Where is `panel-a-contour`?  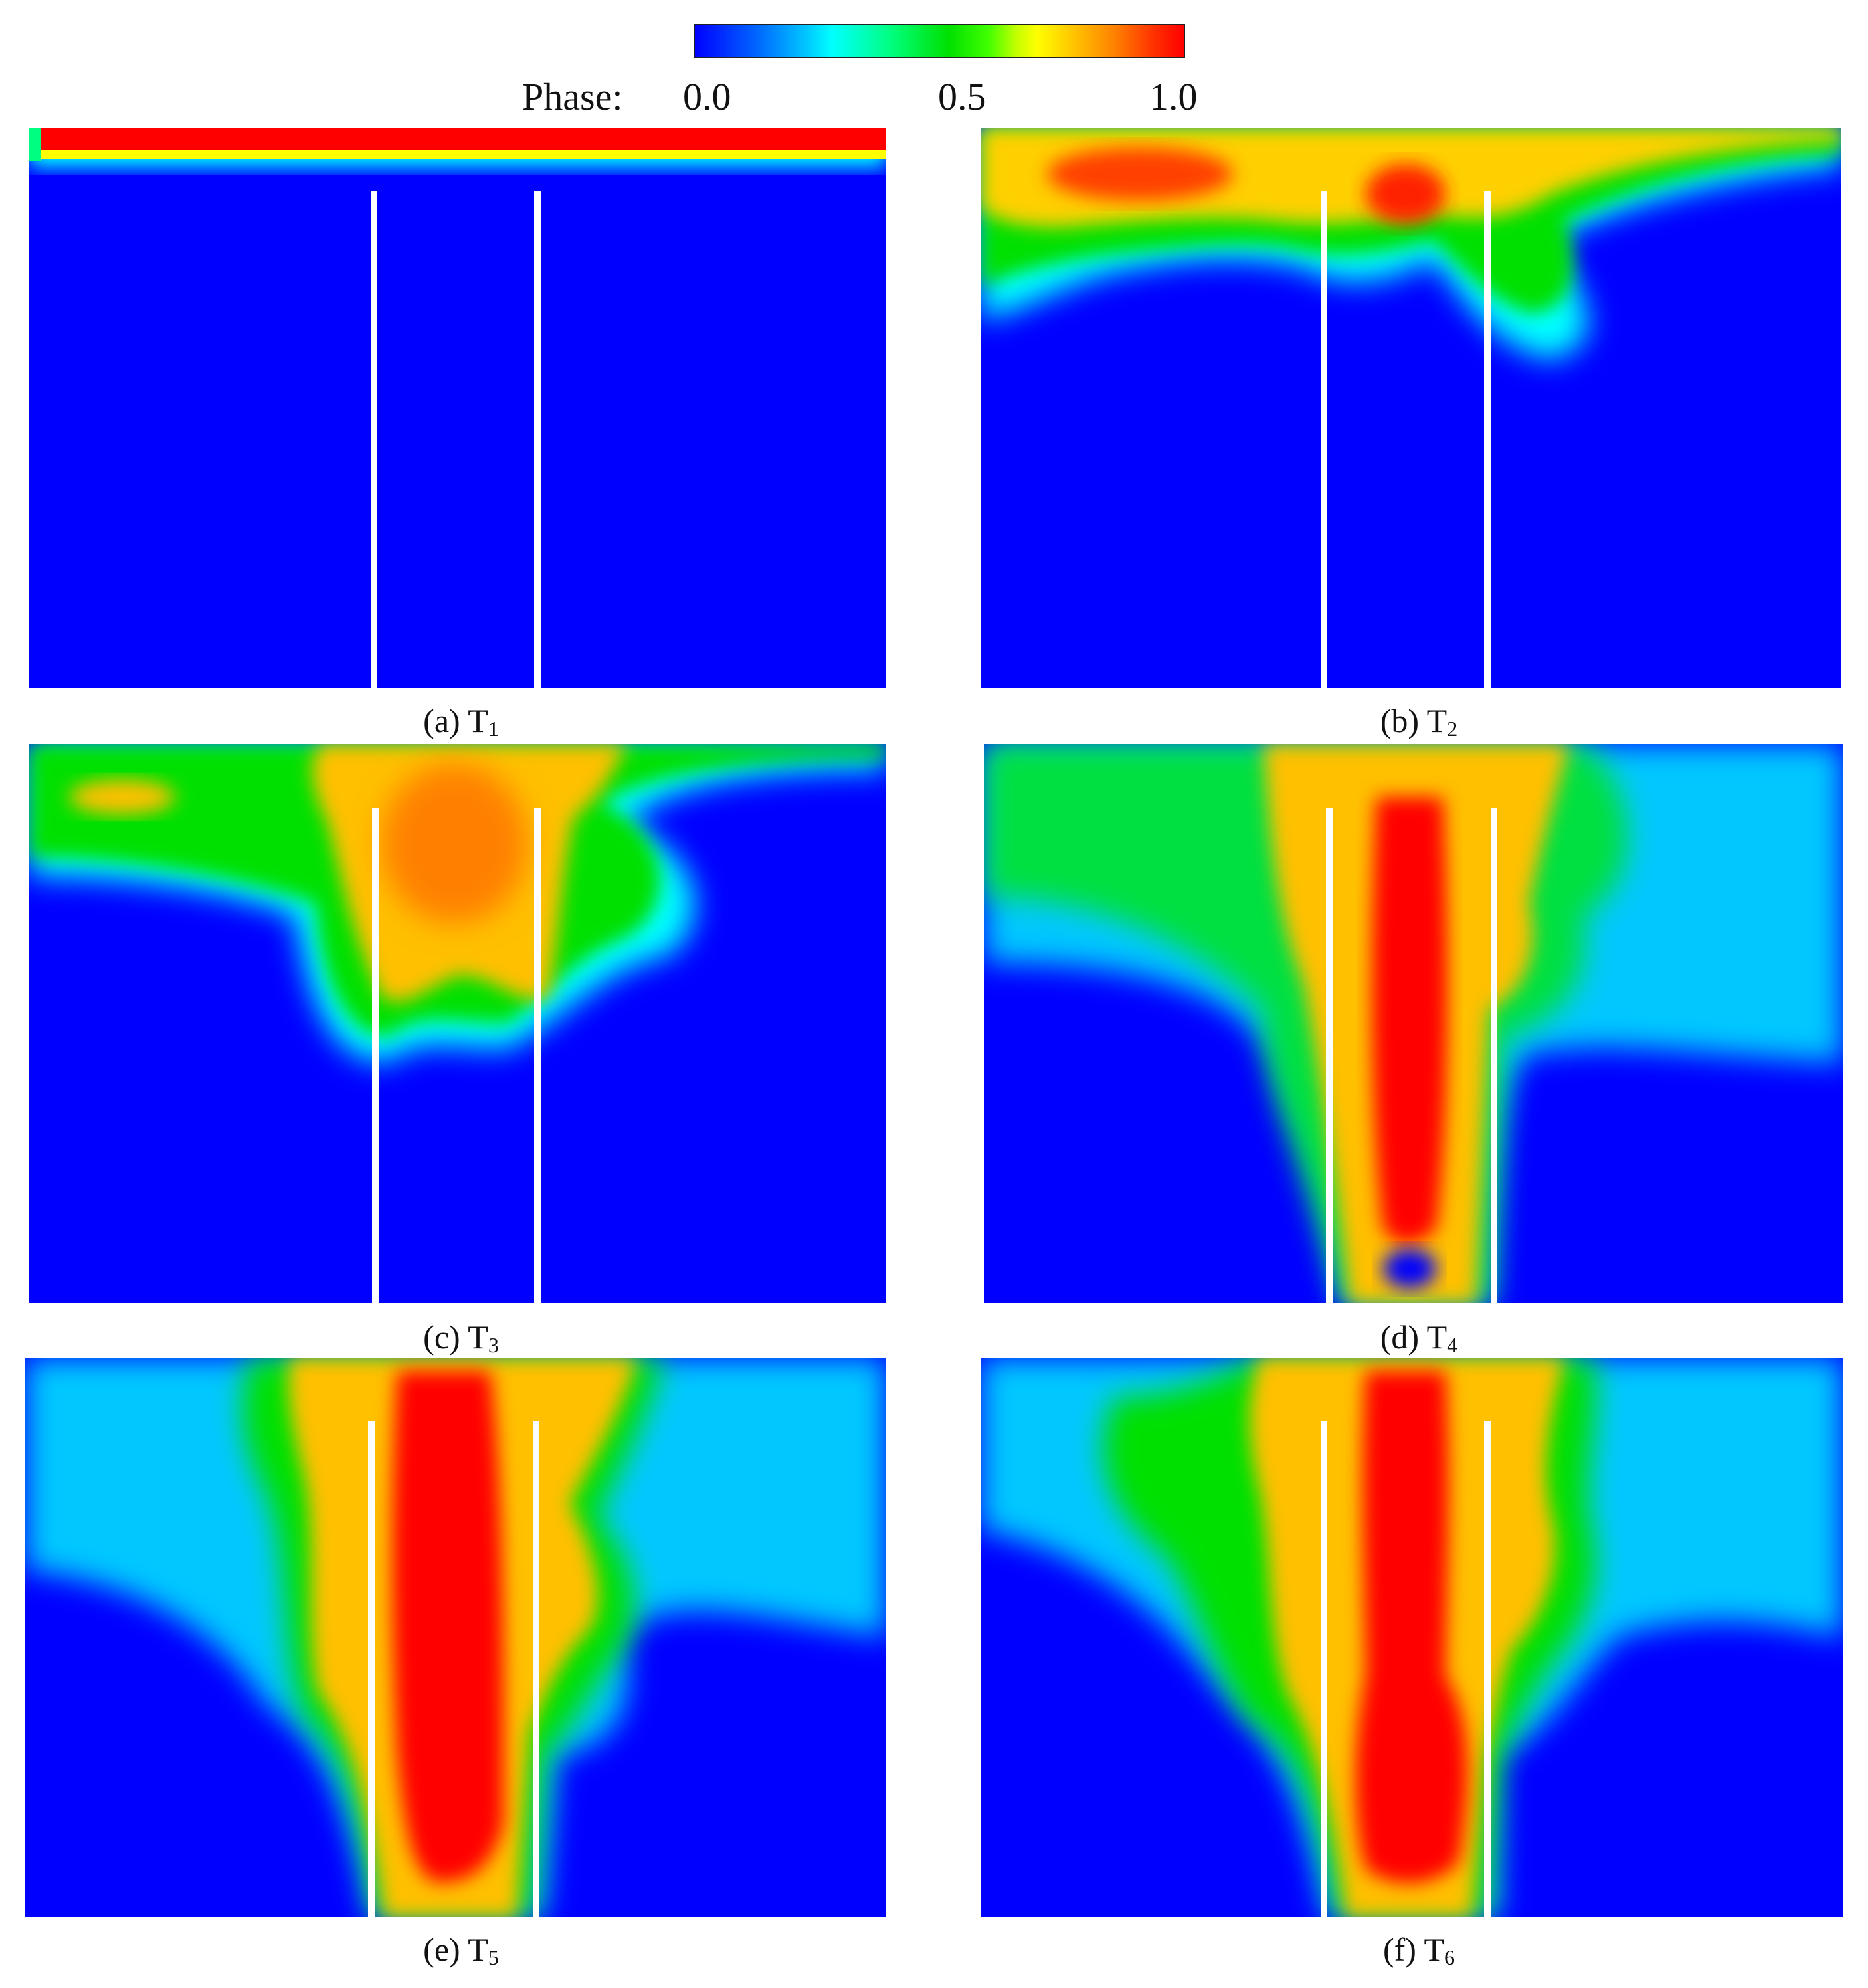
panel-a-contour is located at coordinates (458, 408).